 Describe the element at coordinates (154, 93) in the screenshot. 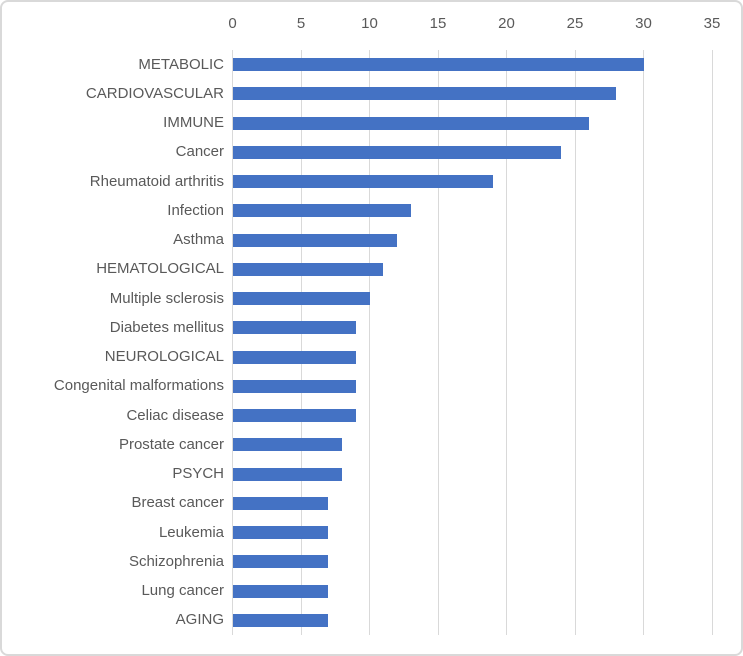

I see `category-label: CARDIOVASCULAR` at that location.